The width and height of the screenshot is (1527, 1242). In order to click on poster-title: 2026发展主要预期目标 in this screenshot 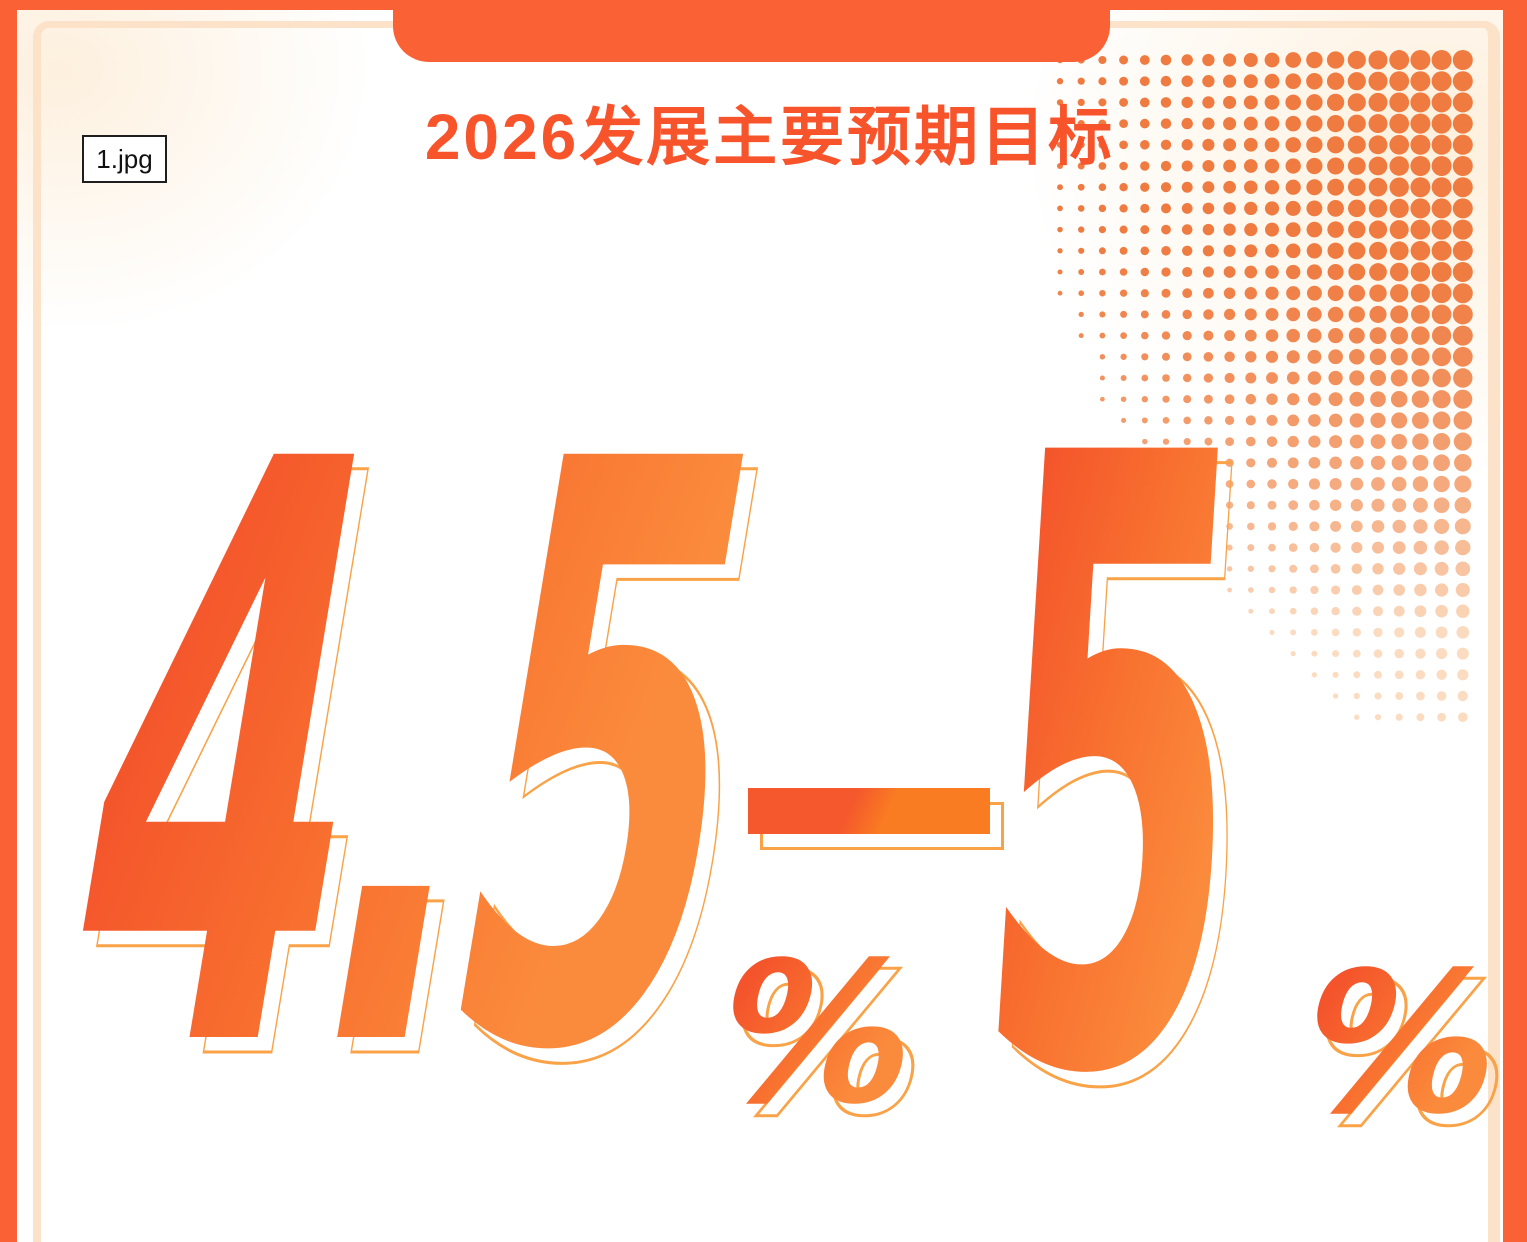, I will do `click(770, 137)`.